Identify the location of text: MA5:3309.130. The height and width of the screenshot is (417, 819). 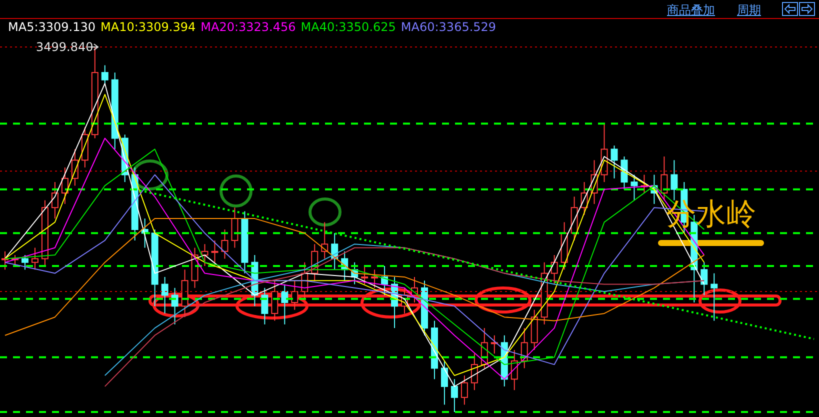
(52, 27).